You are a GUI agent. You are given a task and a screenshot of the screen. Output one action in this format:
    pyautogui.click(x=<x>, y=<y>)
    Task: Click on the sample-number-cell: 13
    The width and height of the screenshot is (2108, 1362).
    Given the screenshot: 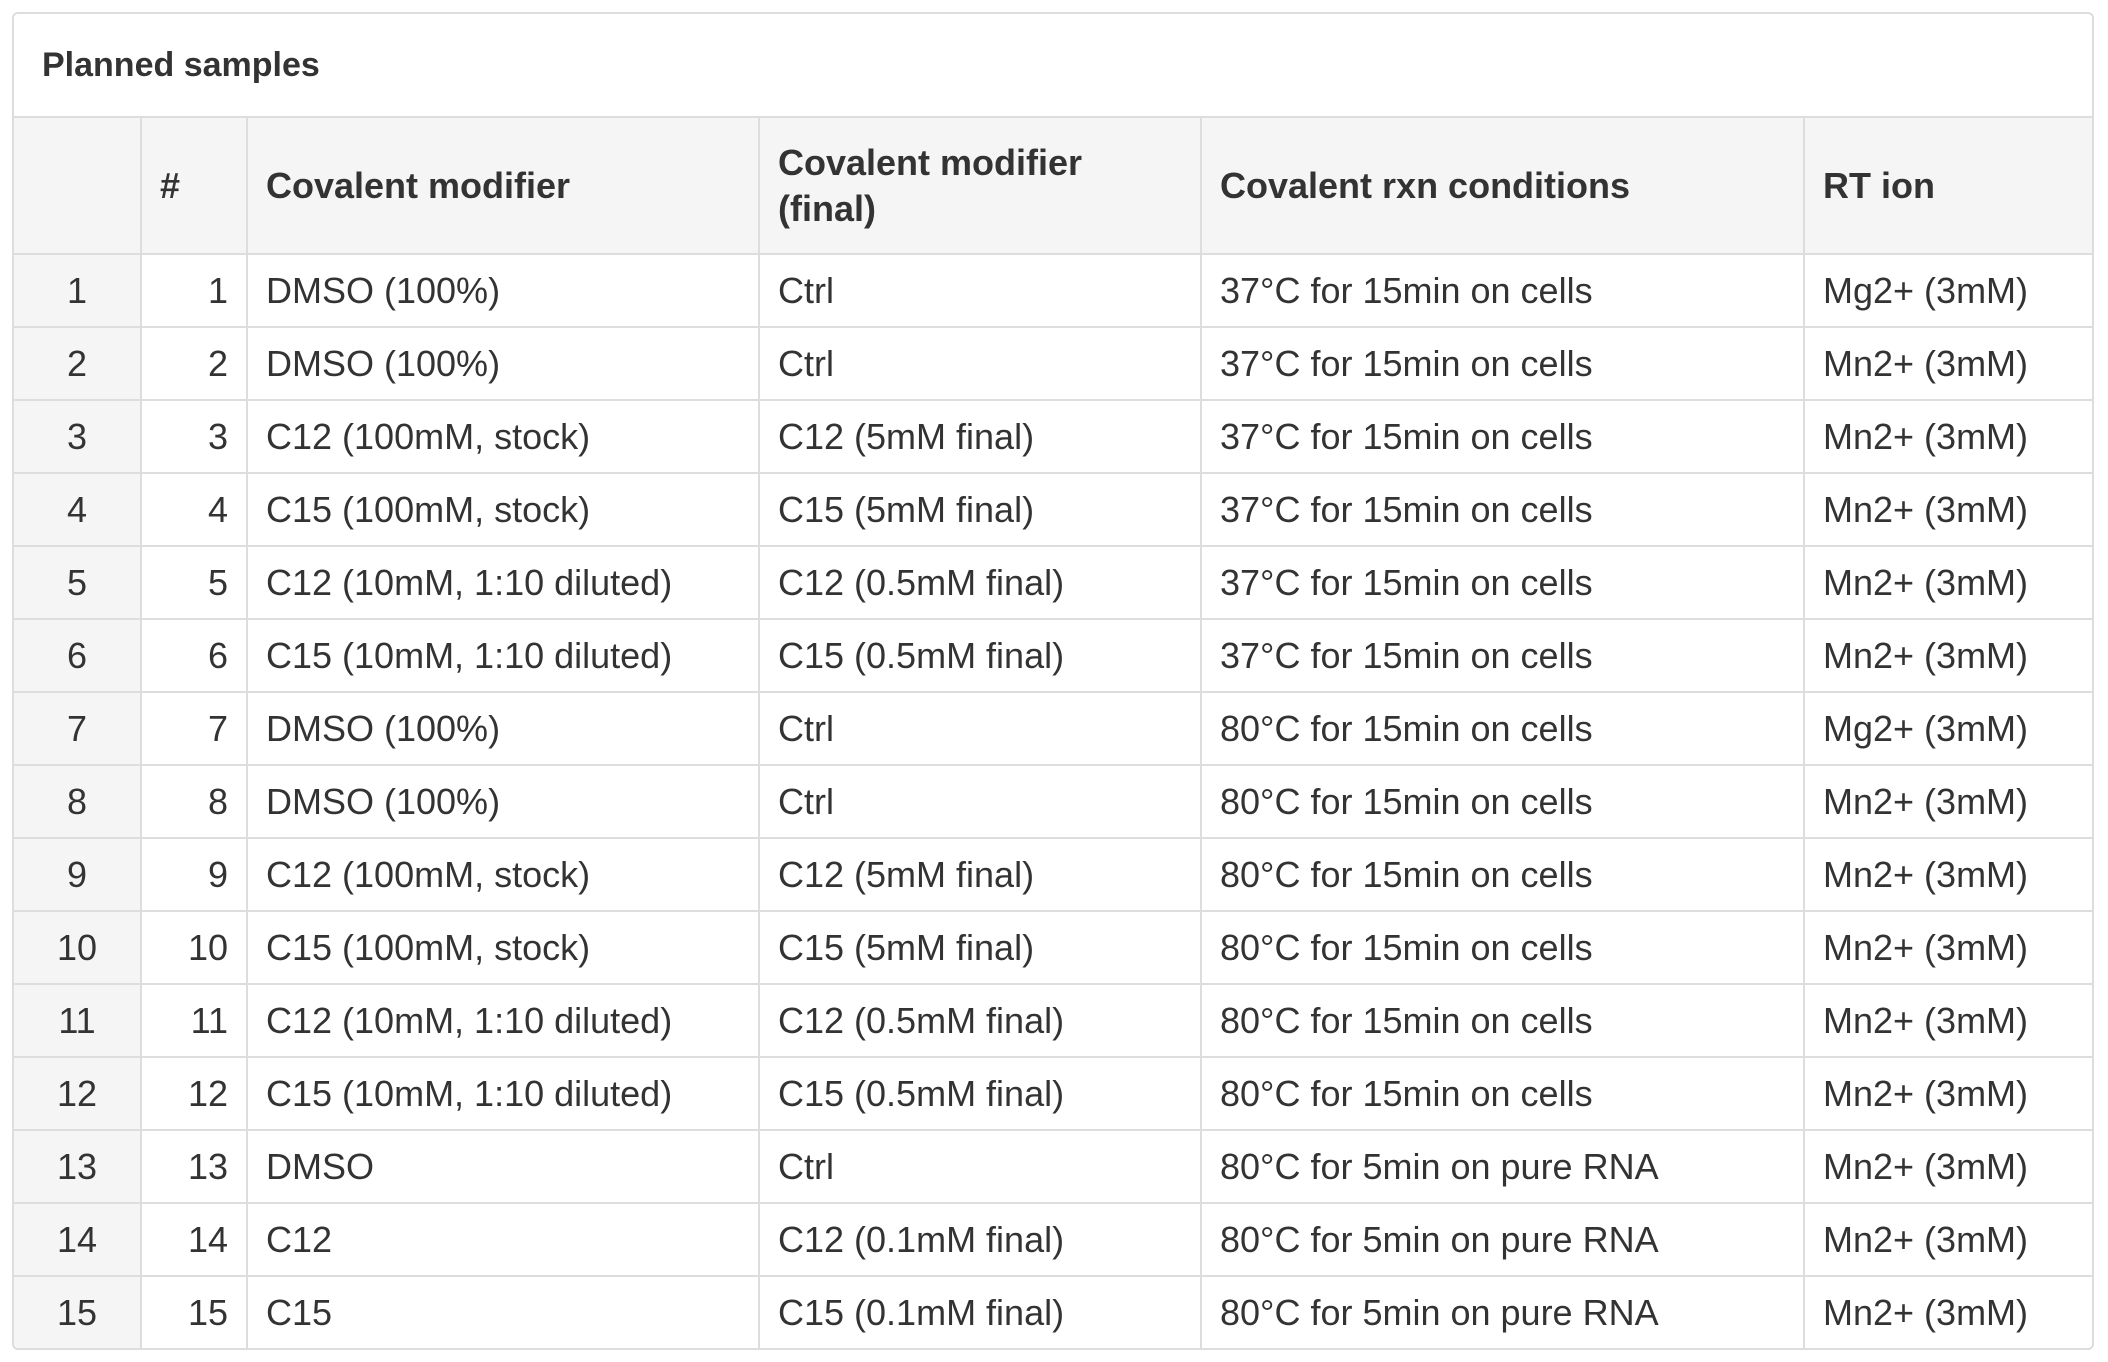 What is the action you would take?
    pyautogui.click(x=194, y=1166)
    